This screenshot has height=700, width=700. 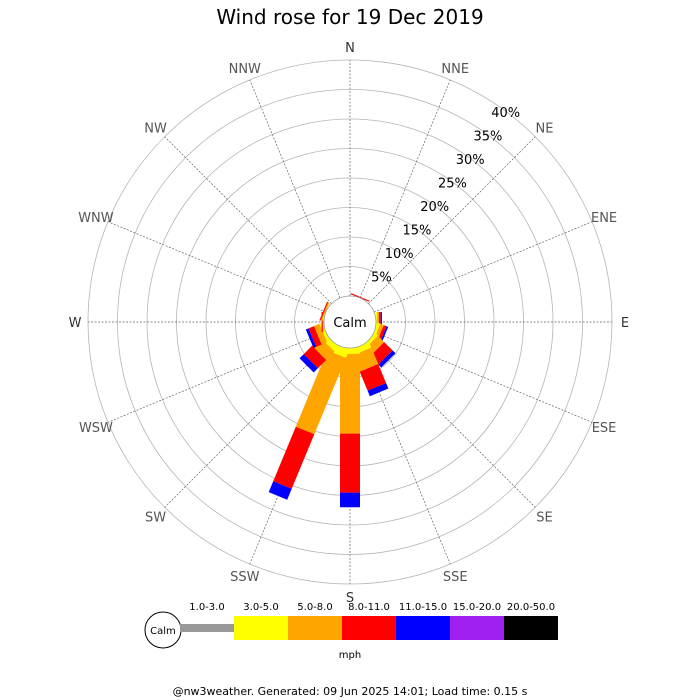 What do you see at coordinates (625, 323) in the screenshot?
I see `direction-label-e: E` at bounding box center [625, 323].